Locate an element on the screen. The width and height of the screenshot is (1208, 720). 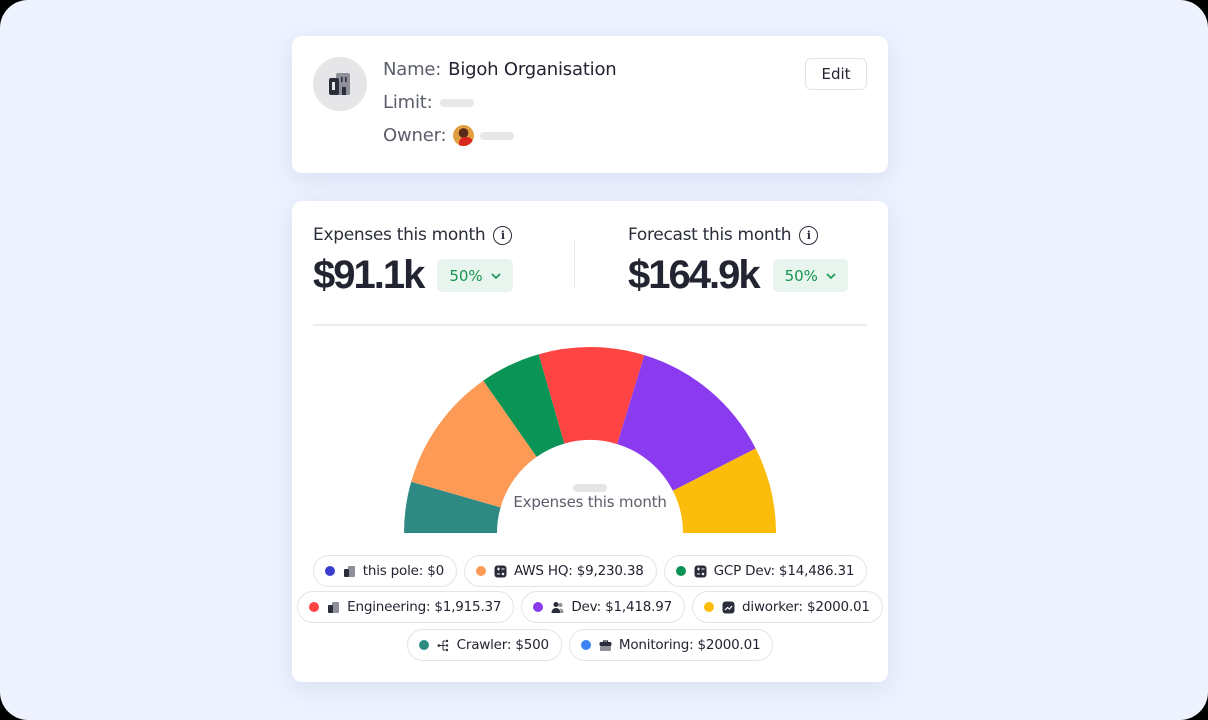
legend-chip-this-pole: this pole: $0 is located at coordinates (384, 571).